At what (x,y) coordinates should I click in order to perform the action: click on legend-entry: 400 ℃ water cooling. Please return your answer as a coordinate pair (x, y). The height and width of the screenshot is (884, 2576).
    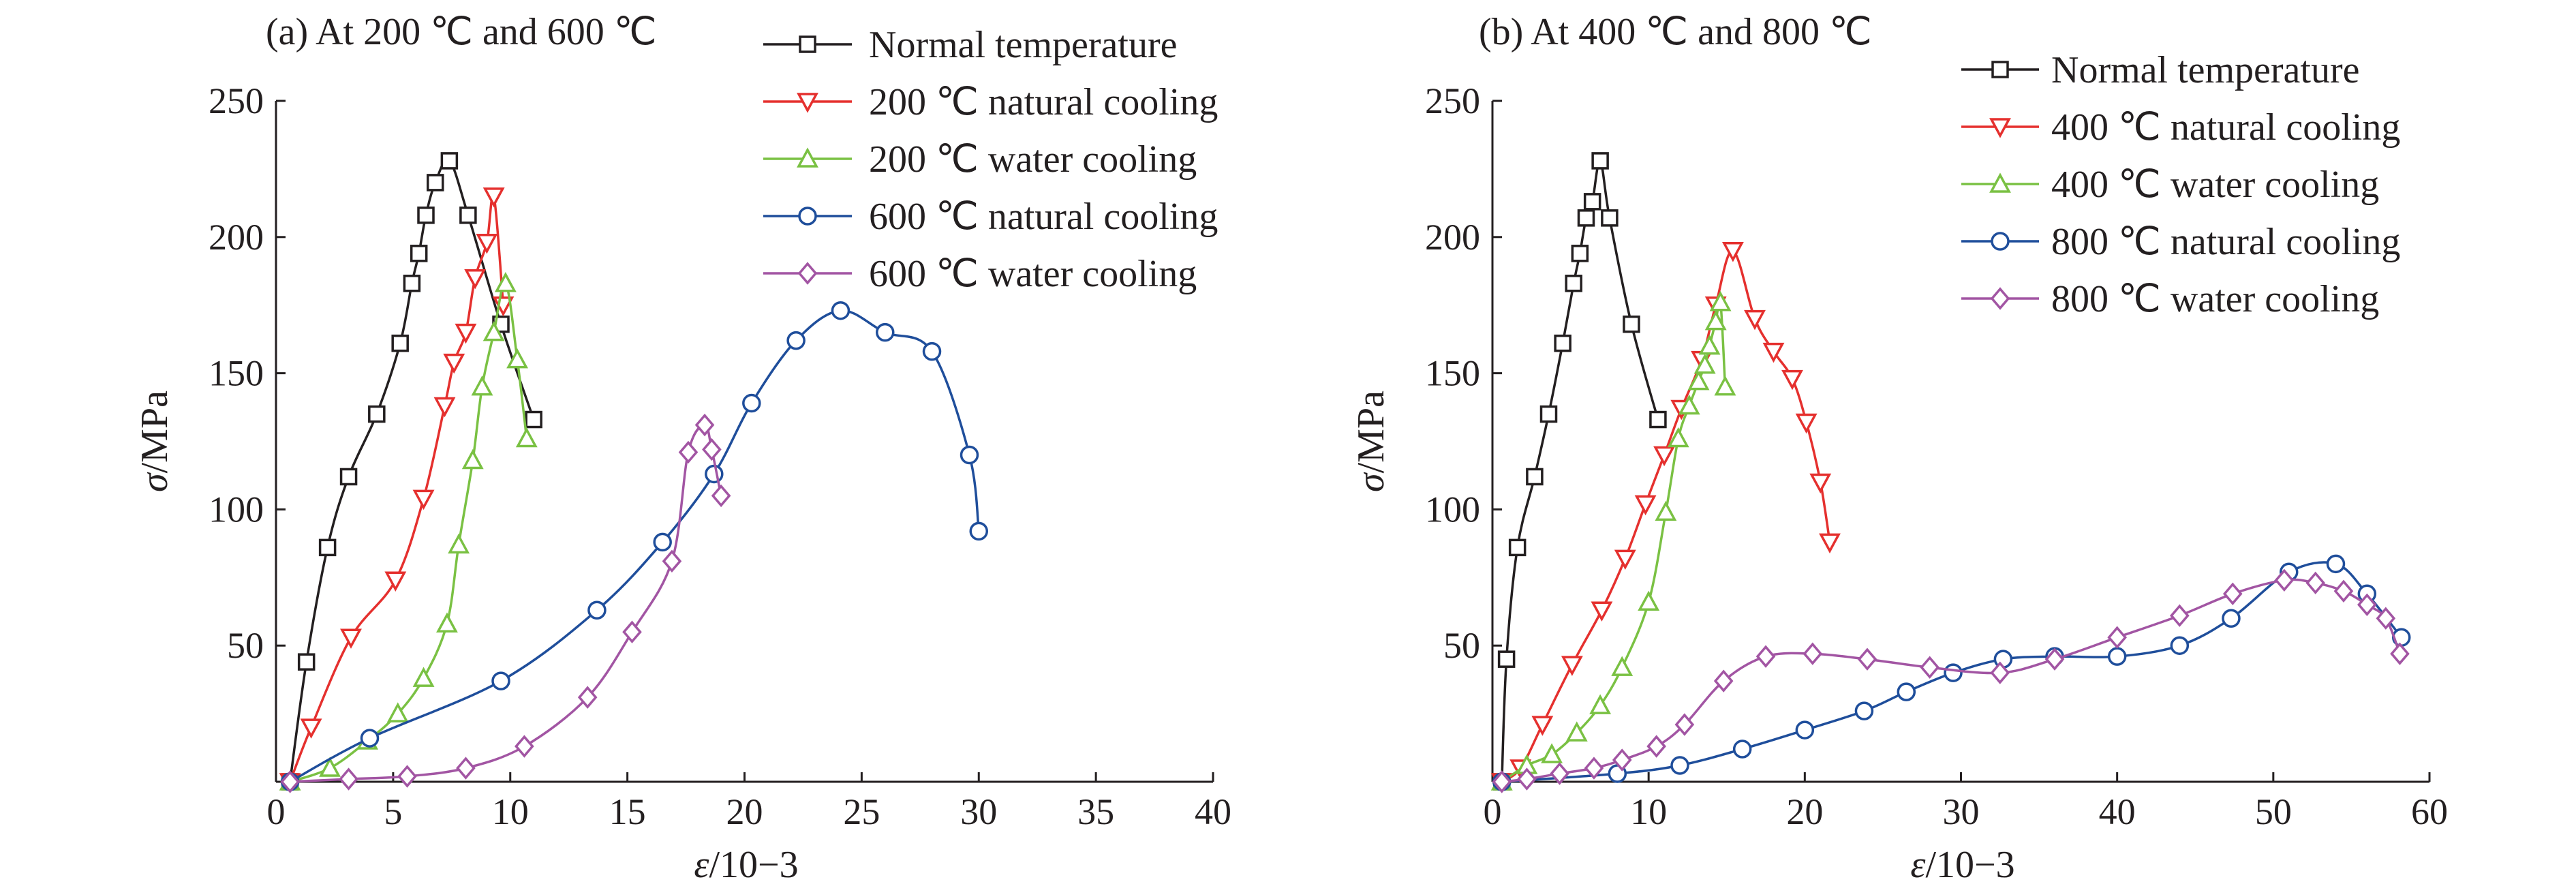
    Looking at the image, I should click on (2170, 185).